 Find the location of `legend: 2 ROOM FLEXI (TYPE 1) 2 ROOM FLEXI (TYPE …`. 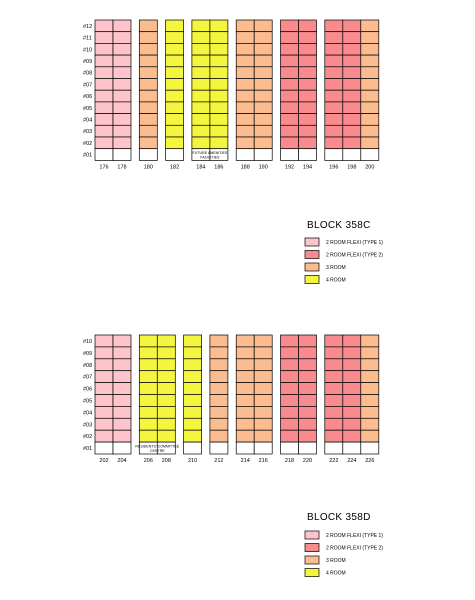

legend: 2 ROOM FLEXI (TYPE 1) 2 ROOM FLEXI (TYPE … is located at coordinates (343, 260).